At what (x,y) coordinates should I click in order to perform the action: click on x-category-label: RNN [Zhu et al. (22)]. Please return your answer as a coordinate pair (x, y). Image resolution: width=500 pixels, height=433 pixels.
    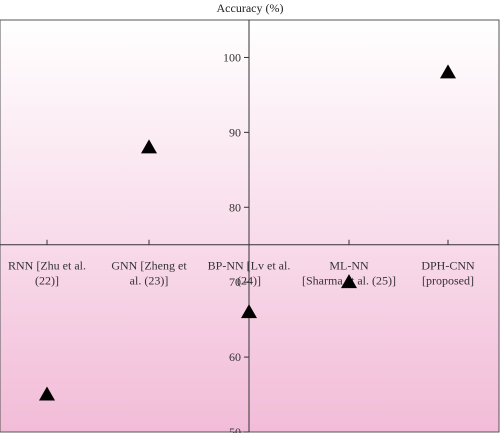
    Looking at the image, I should click on (47, 273).